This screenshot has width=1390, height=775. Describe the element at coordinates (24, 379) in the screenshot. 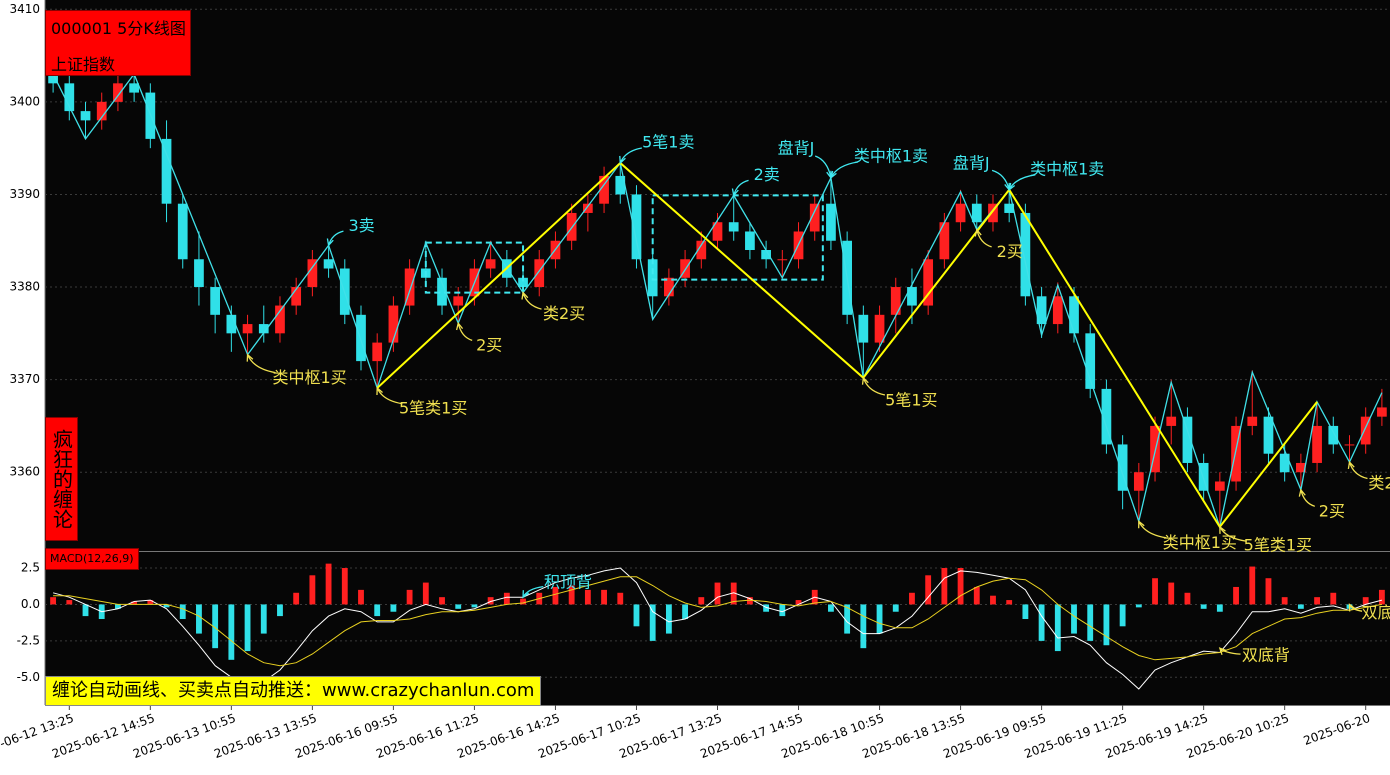

I see `y-tick-label: 3370` at that location.